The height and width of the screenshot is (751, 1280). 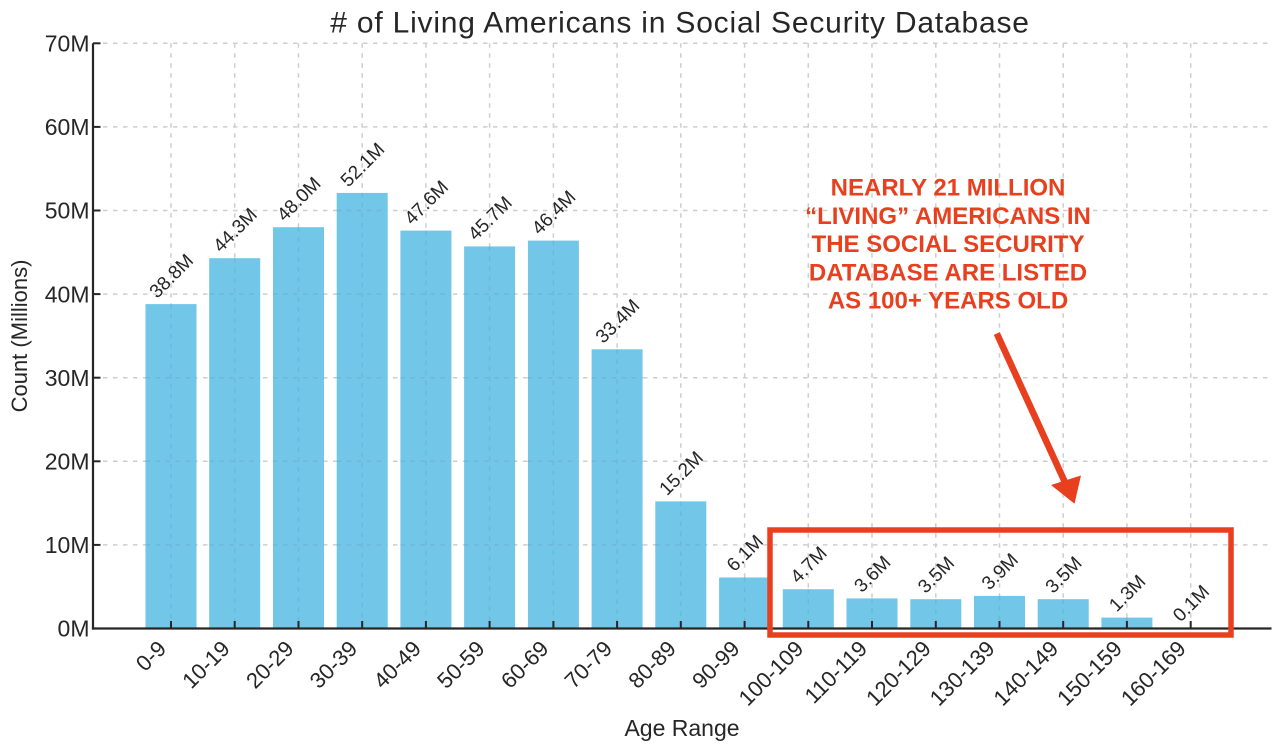 What do you see at coordinates (19, 336) in the screenshot?
I see `svg-text: Count (Millions)` at bounding box center [19, 336].